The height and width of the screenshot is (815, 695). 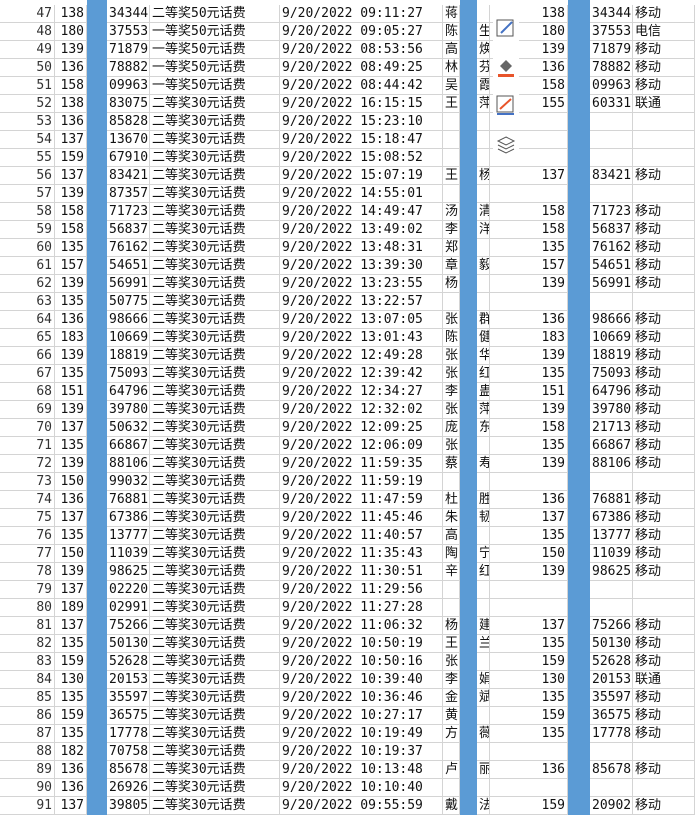 What do you see at coordinates (611, 32) in the screenshot?
I see `cell: 37553` at bounding box center [611, 32].